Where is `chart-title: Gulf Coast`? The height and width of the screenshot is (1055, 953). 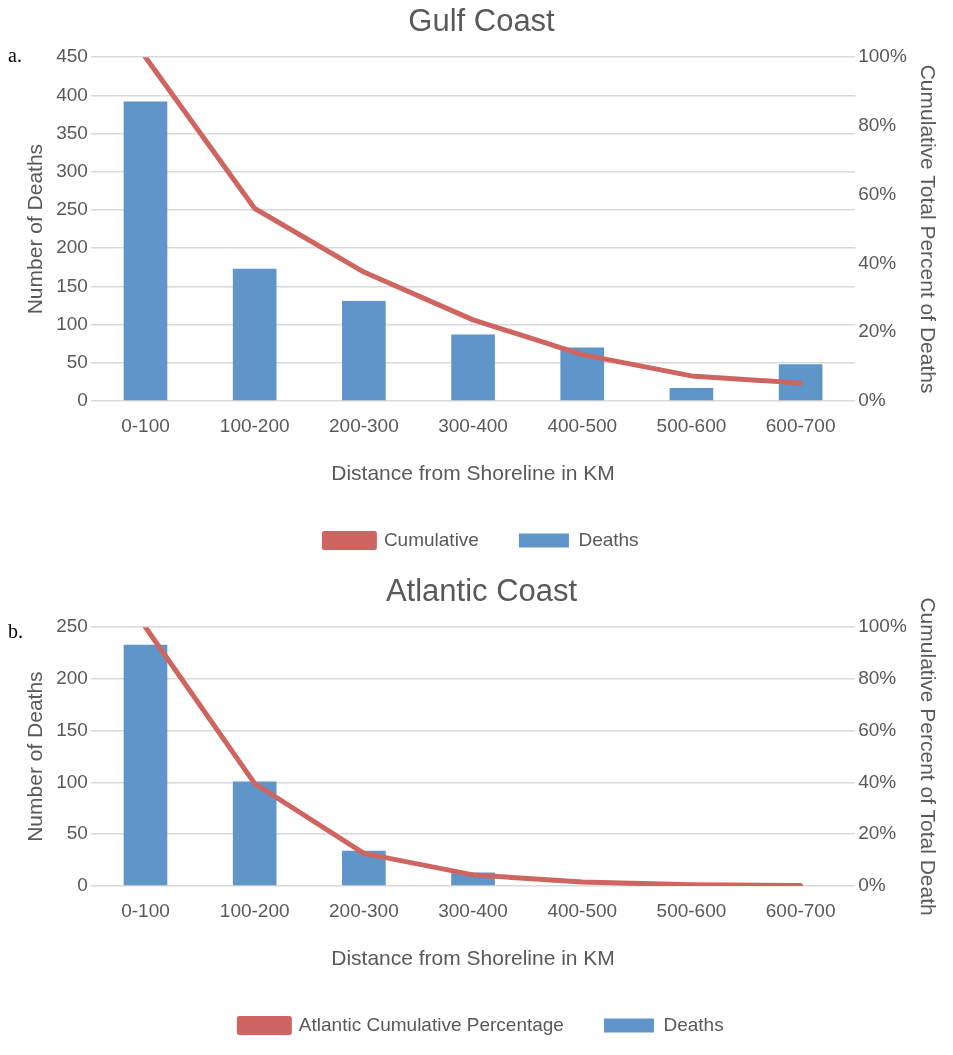 chart-title: Gulf Coast is located at coordinates (482, 21).